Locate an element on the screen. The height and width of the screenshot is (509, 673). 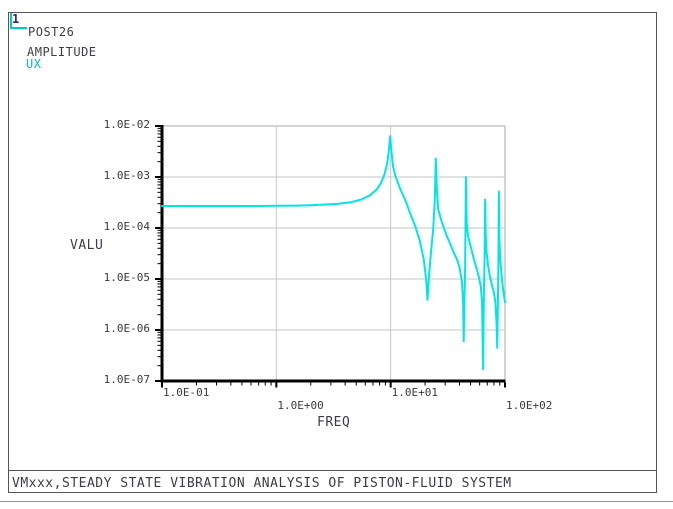
pane-corner-bracket-horizontal is located at coordinates (18, 28).